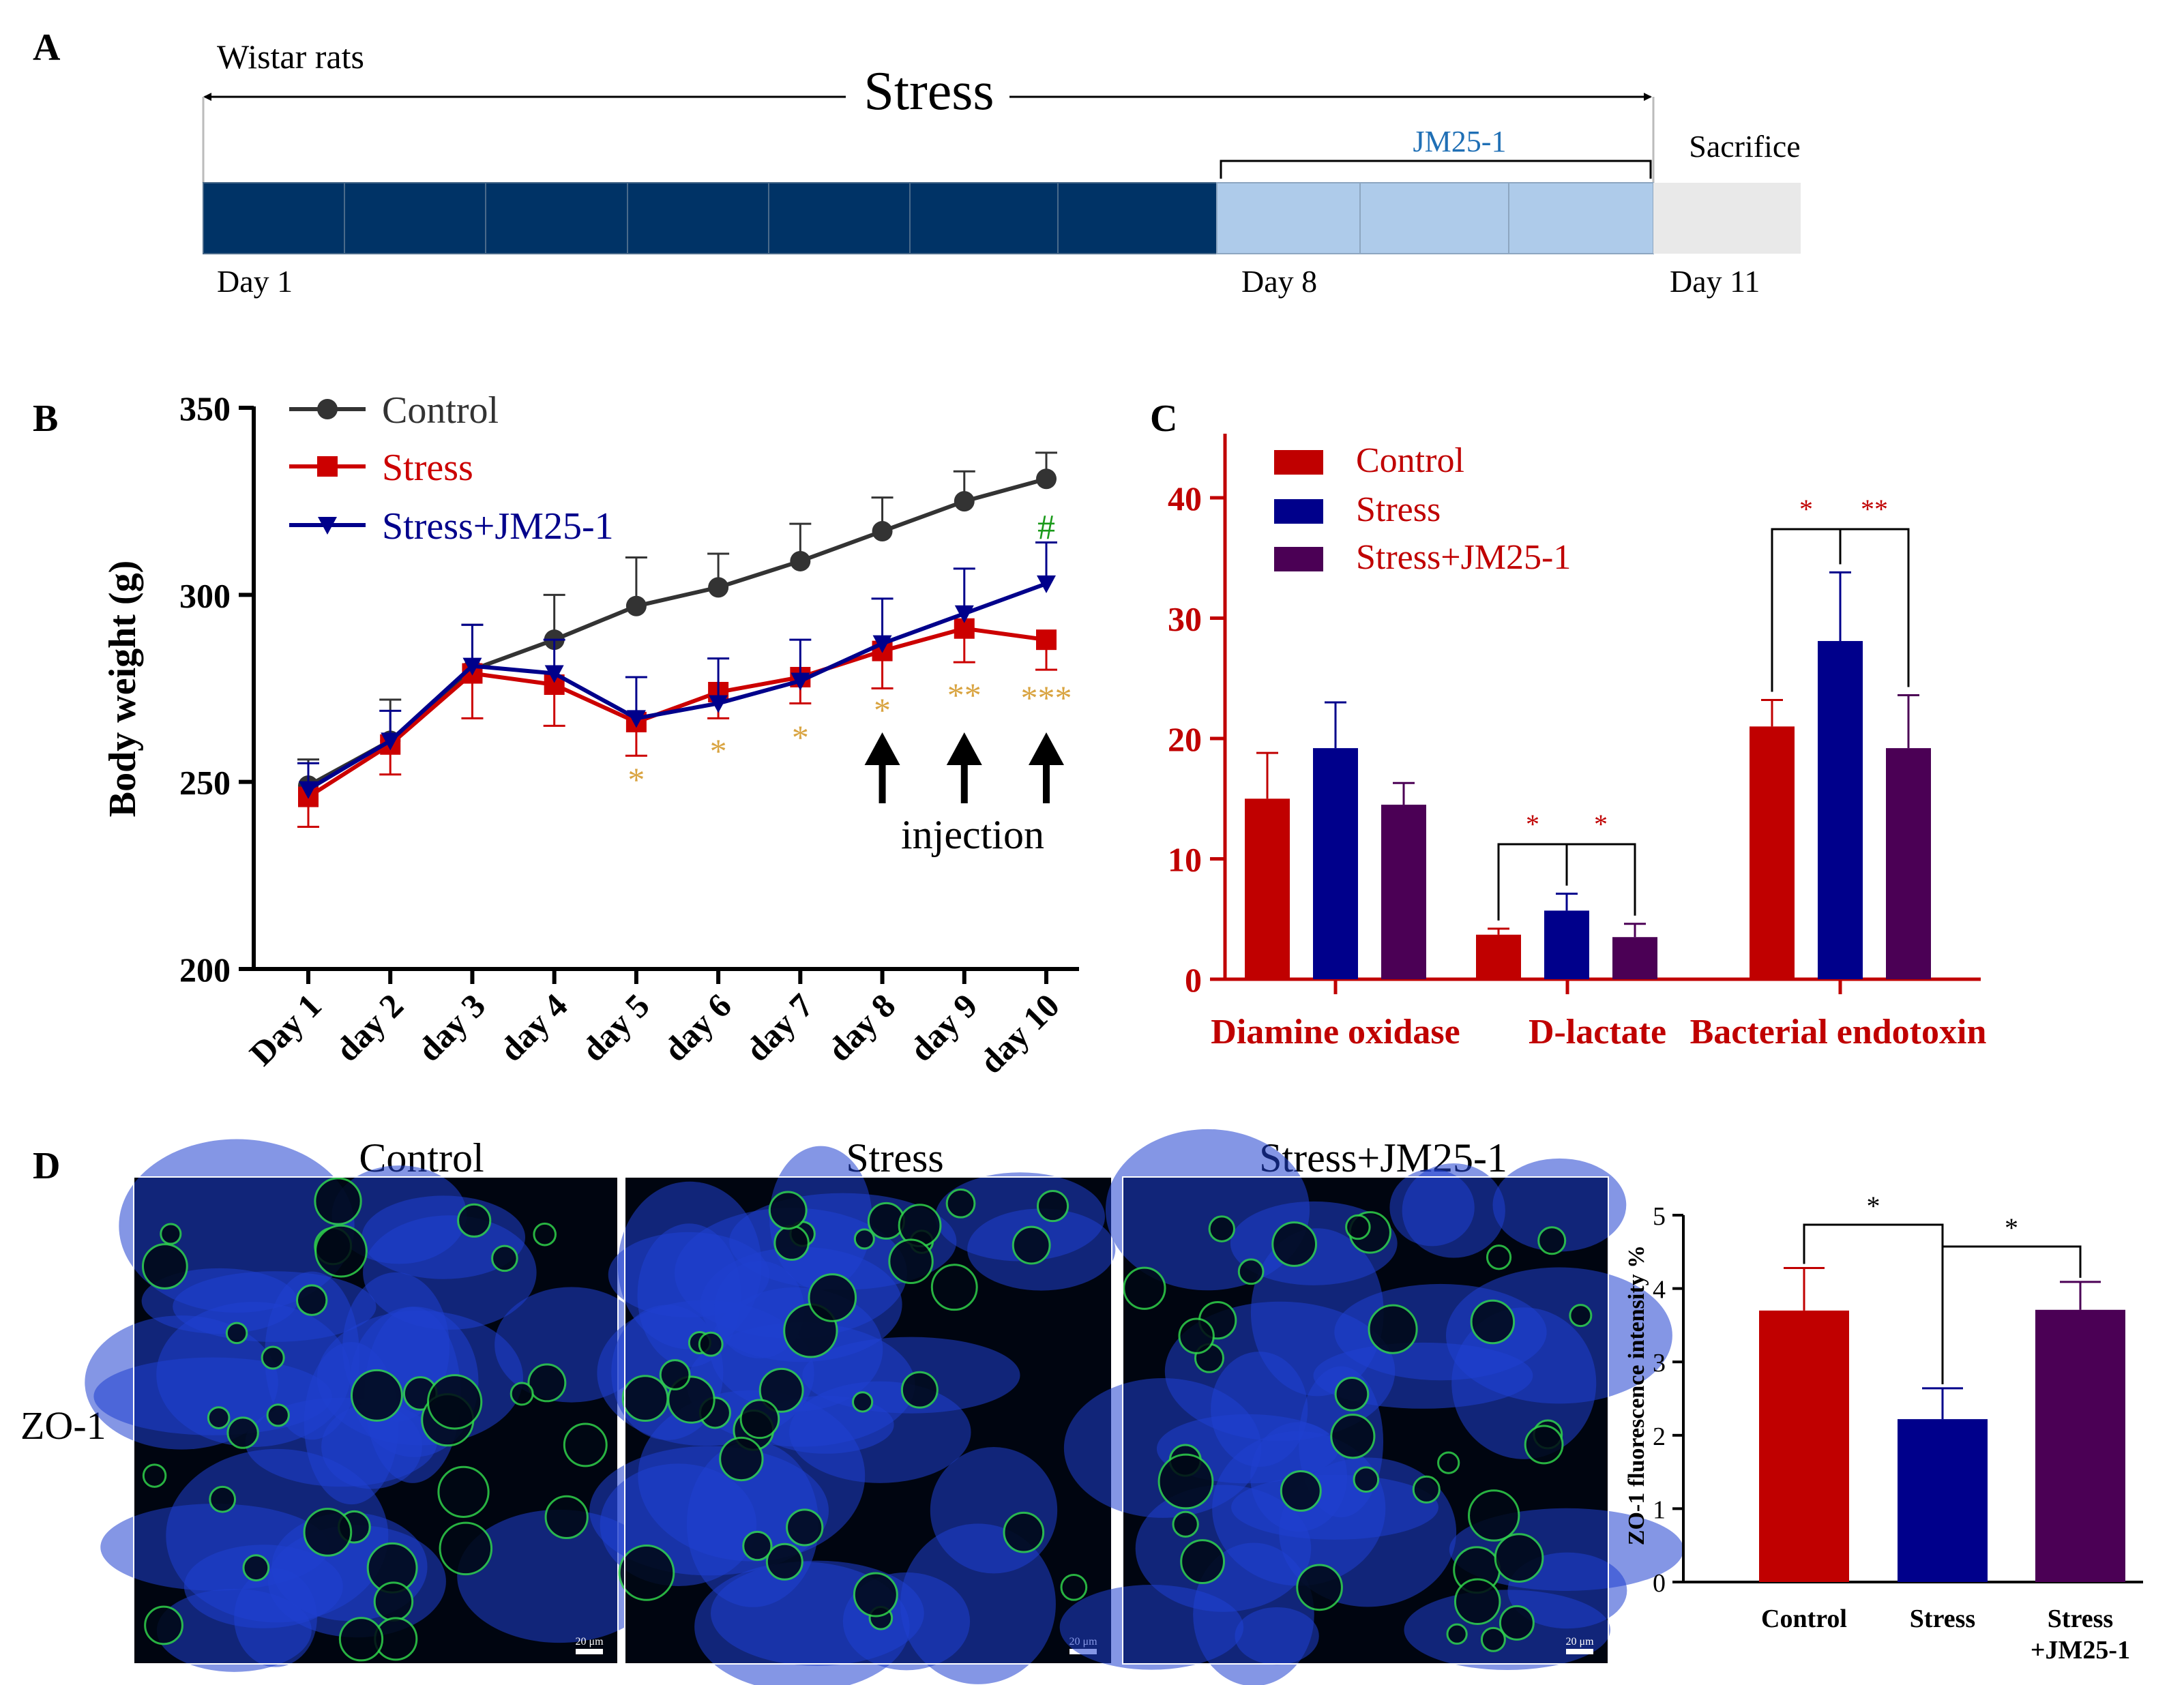 This screenshot has height=1685, width=2184. What do you see at coordinates (1398, 510) in the screenshot?
I see `legend-label: Stress` at bounding box center [1398, 510].